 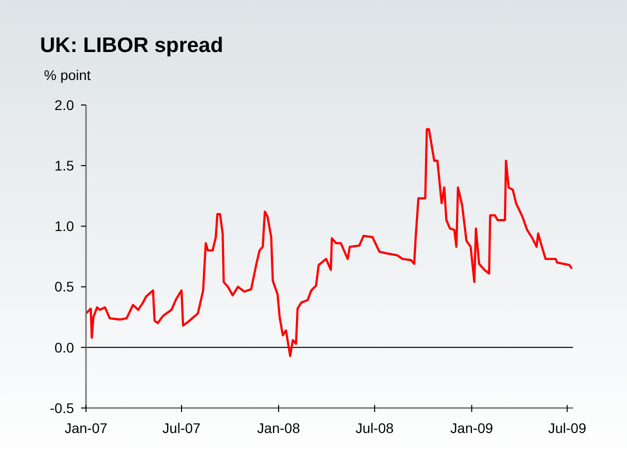 What do you see at coordinates (64, 166) in the screenshot?
I see `y-tick-label: 1.5` at bounding box center [64, 166].